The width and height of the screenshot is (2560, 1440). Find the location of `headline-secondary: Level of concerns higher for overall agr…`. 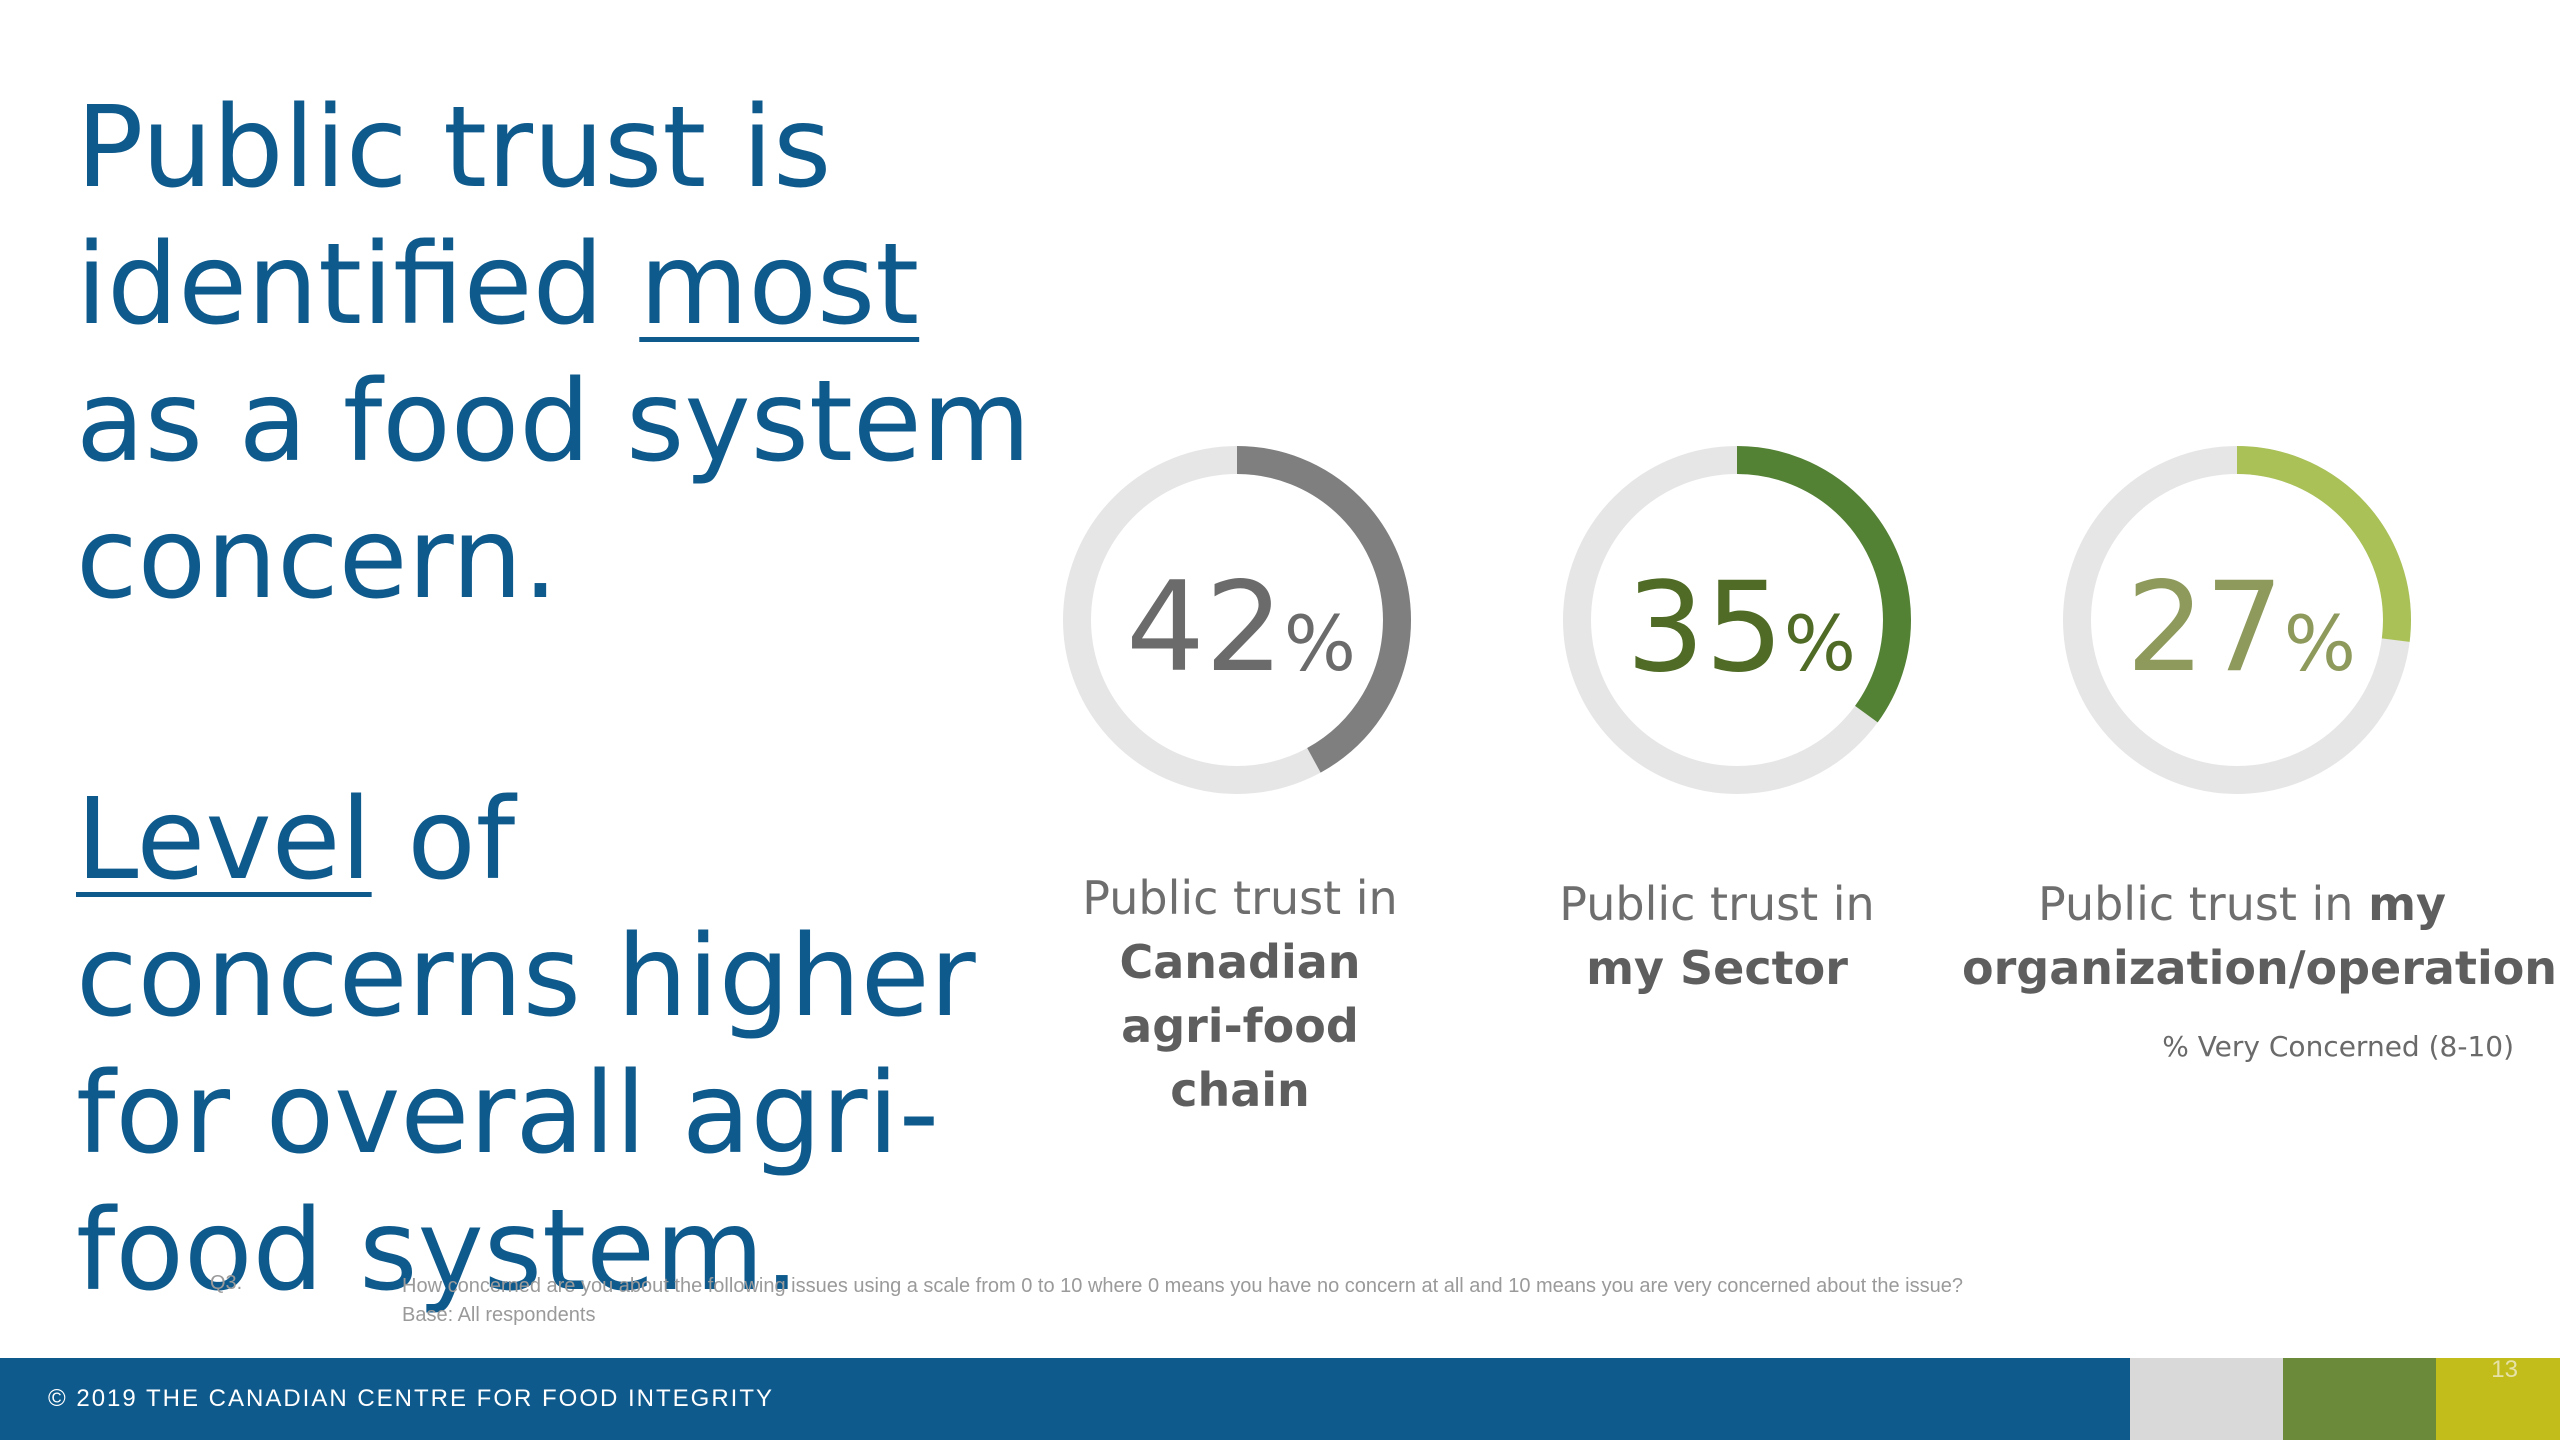

headline-secondary: Level of concerns higher for overall agr… is located at coordinates (556, 1046).